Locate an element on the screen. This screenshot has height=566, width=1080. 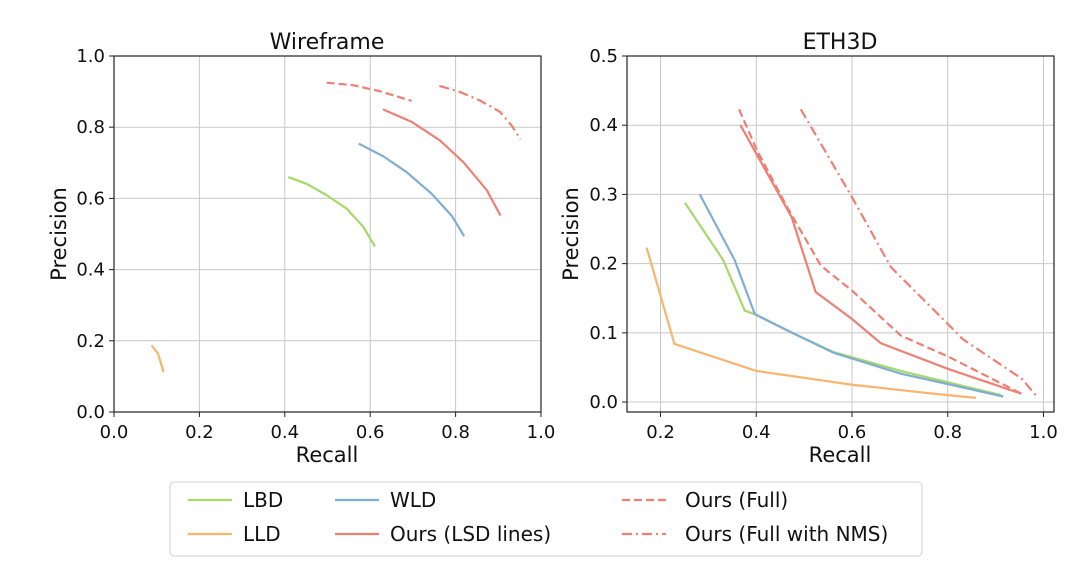
y-tick-label: 0.8 is located at coordinates (90, 127).